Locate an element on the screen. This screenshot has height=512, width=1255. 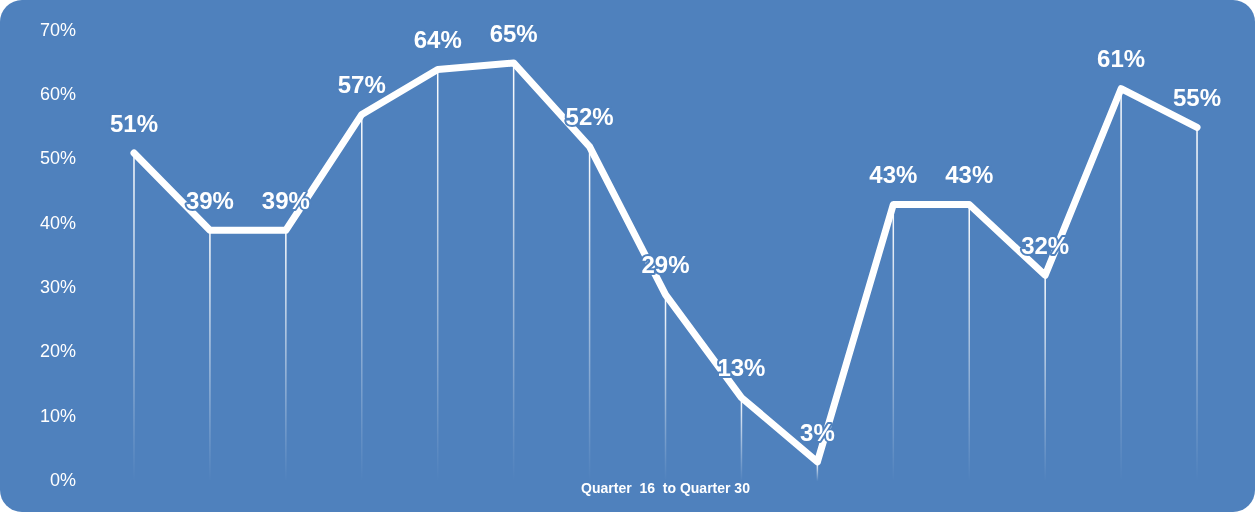
data-label: 51% is located at coordinates (134, 123).